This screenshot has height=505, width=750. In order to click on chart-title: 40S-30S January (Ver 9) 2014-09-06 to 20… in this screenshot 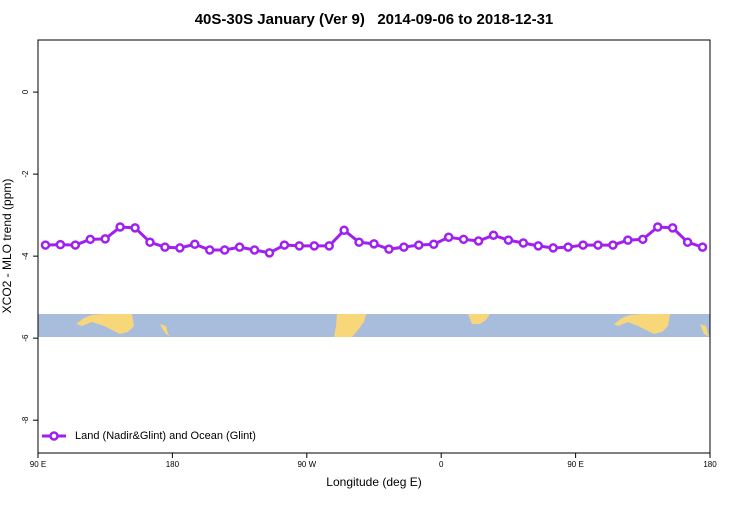, I will do `click(374, 19)`.